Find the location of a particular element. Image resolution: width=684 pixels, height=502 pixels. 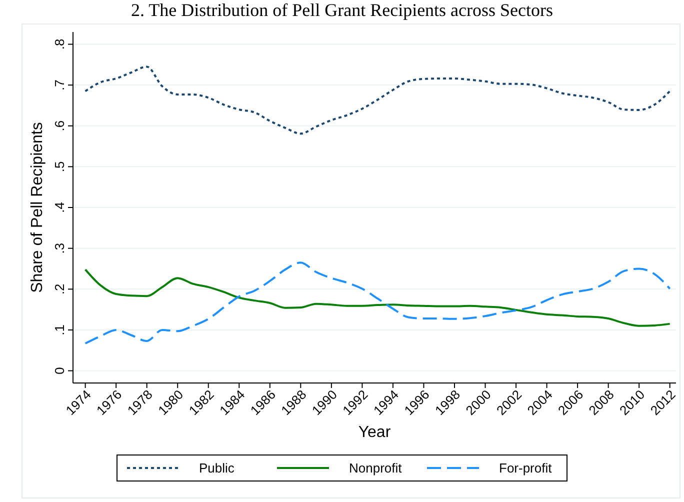

y-tick-label: .4 is located at coordinates (59, 207).